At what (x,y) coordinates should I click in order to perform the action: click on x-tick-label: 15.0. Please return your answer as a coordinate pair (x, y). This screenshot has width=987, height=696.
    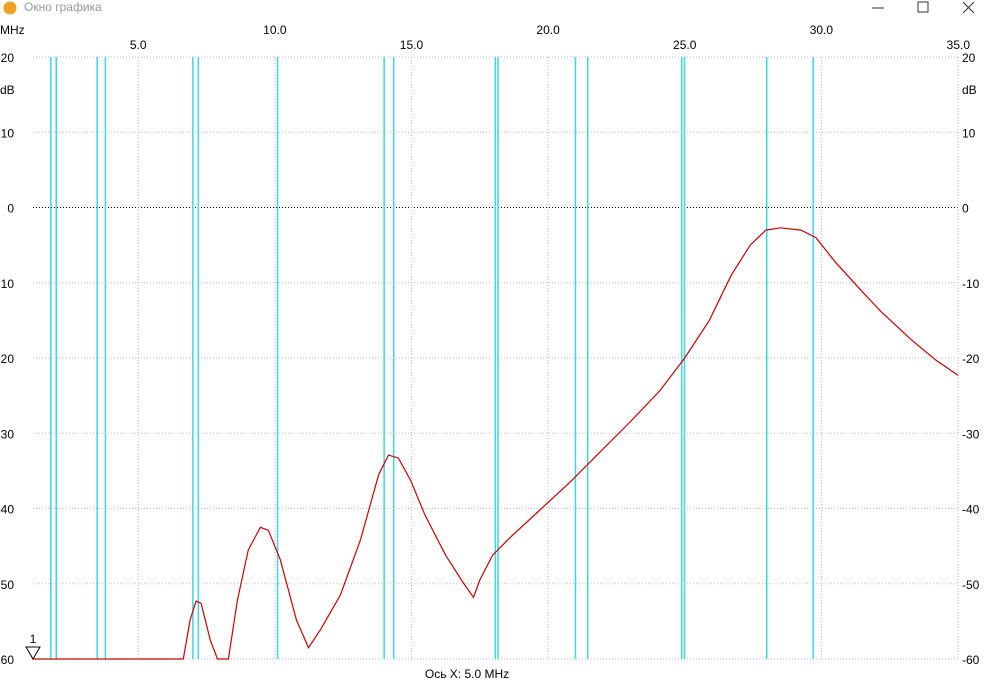
    Looking at the image, I should click on (412, 45).